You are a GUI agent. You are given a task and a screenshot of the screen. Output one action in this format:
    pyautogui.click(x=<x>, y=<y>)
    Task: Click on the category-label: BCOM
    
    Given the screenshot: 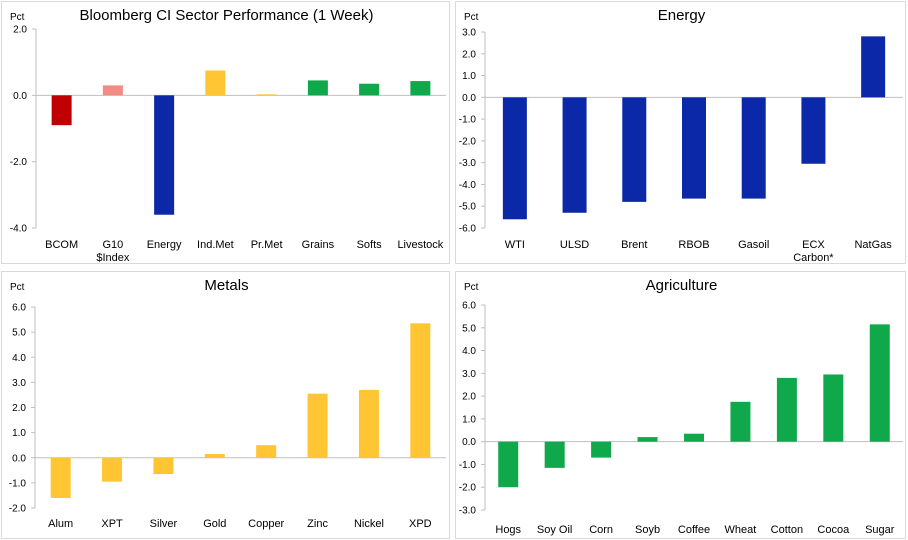 What is the action you would take?
    pyautogui.click(x=61, y=245)
    